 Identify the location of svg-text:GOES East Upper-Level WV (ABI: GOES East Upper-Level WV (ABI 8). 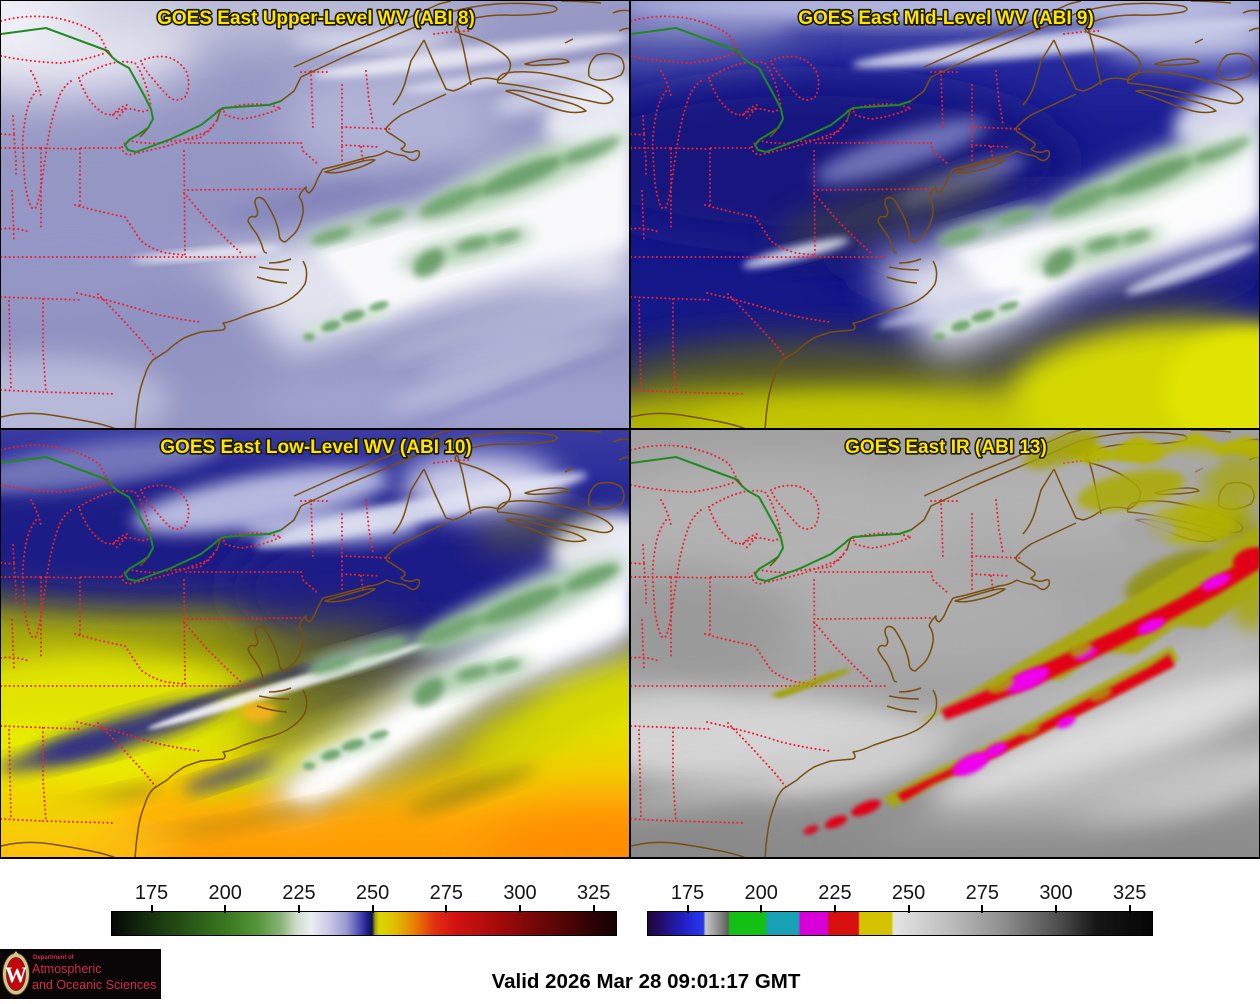
(316, 18).